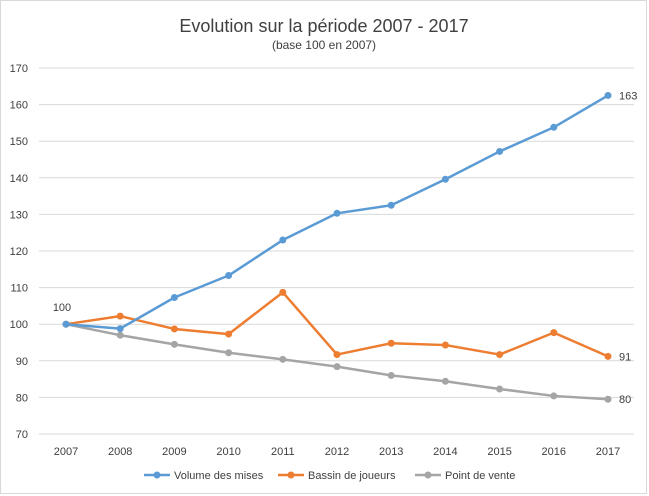 This screenshot has width=649, height=496. I want to click on y-tick-label: 120, so click(19, 252).